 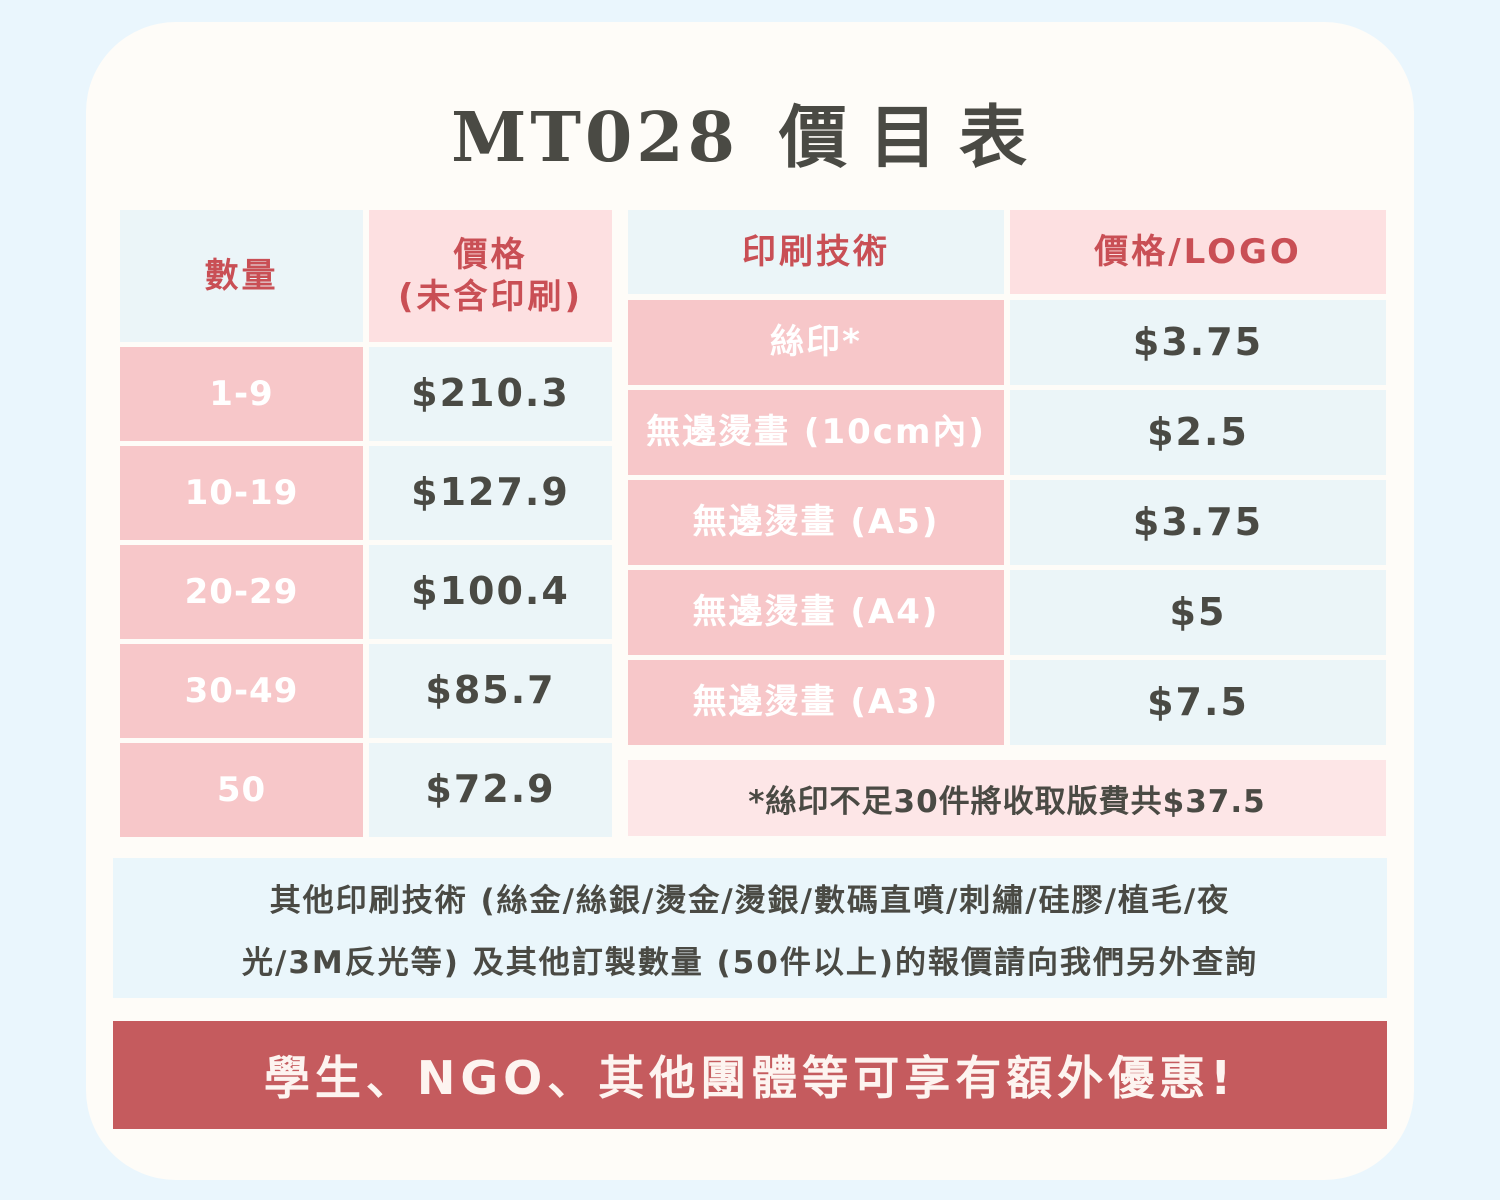 I want to click on logo-price-cell: $7.5, so click(x=1198, y=702).